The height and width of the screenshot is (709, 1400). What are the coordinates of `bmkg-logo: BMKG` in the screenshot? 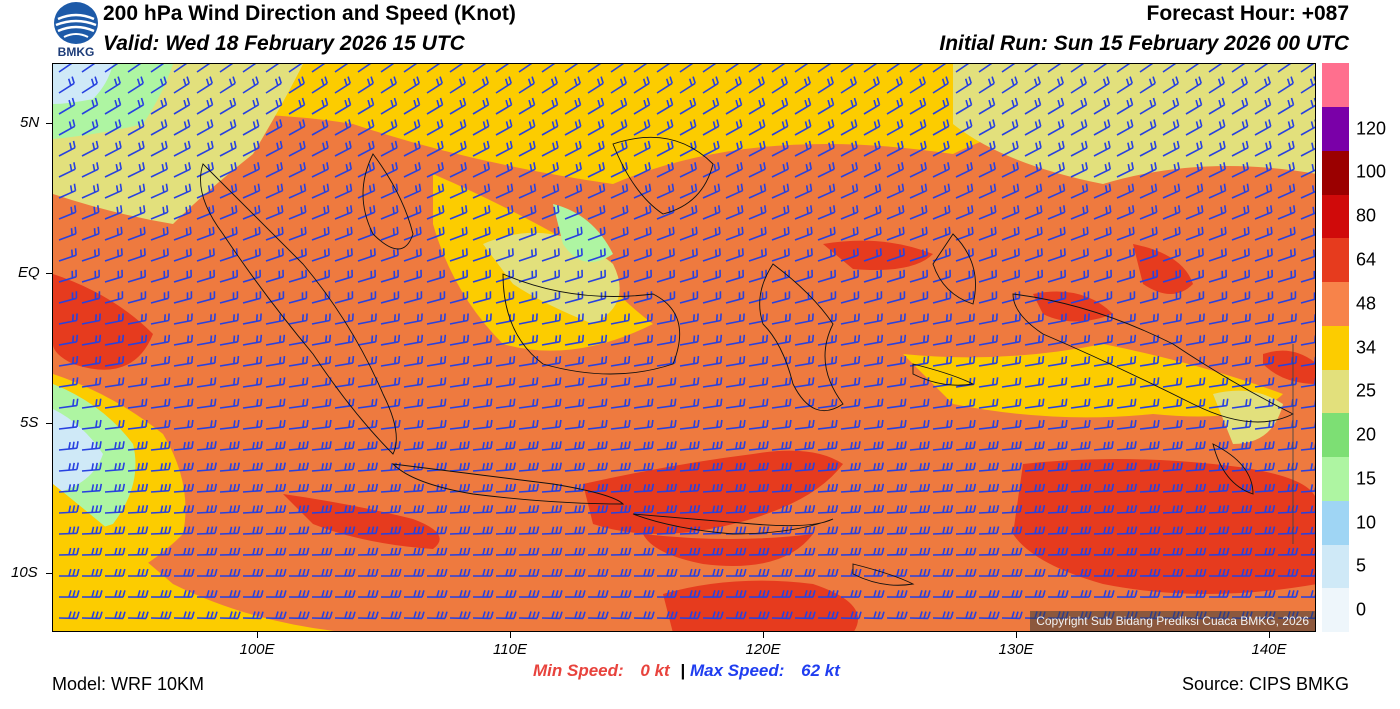 It's located at (76, 31).